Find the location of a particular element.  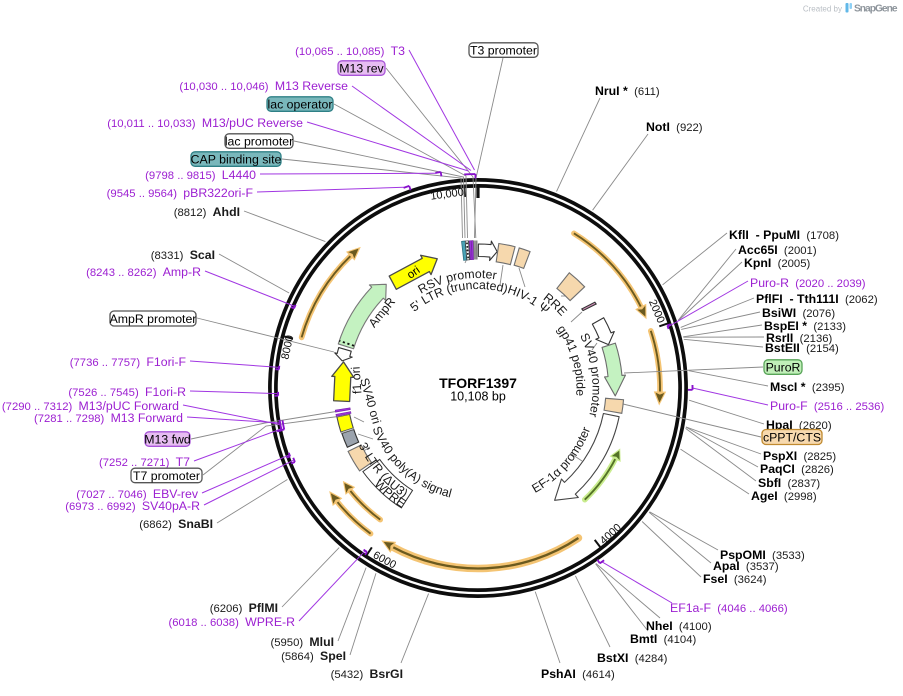

svg-text: lac operator is located at coordinates (300, 104).